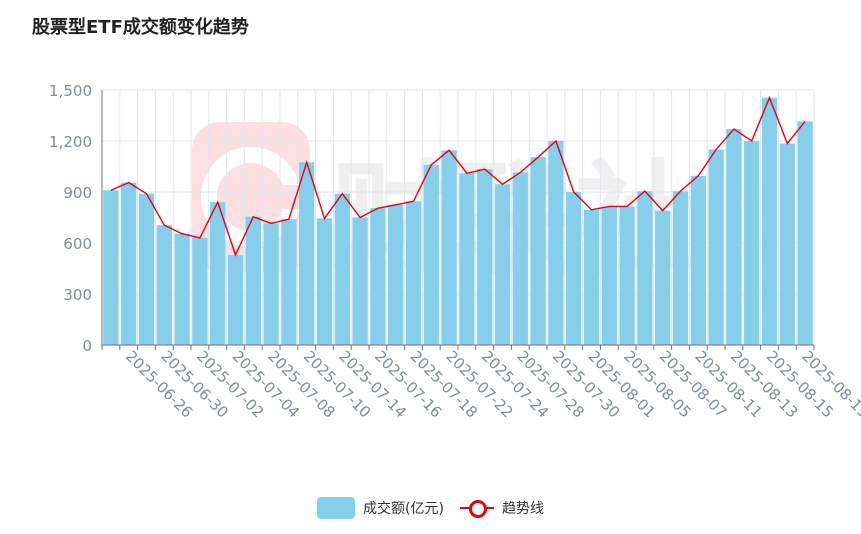  I want to click on y-tick-label: 0, so click(87, 346).